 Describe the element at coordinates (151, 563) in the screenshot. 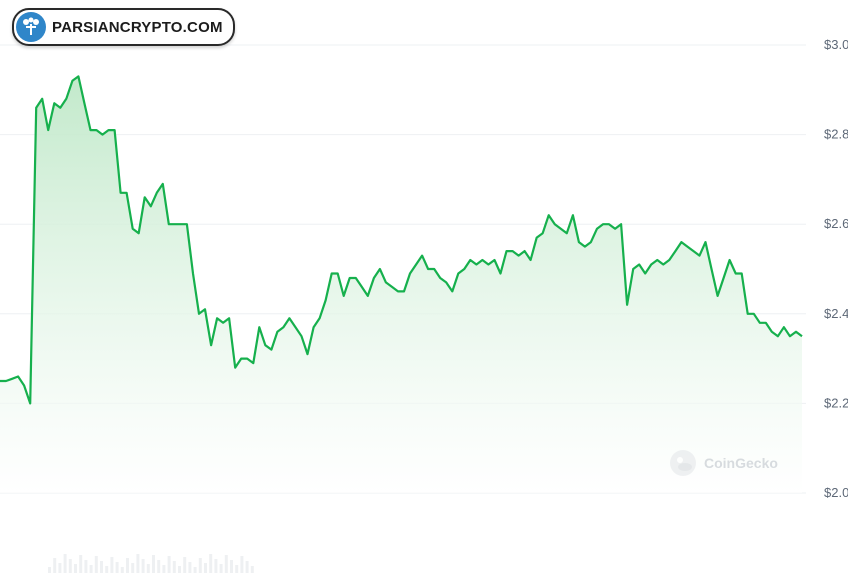

I see `volume-bars` at that location.